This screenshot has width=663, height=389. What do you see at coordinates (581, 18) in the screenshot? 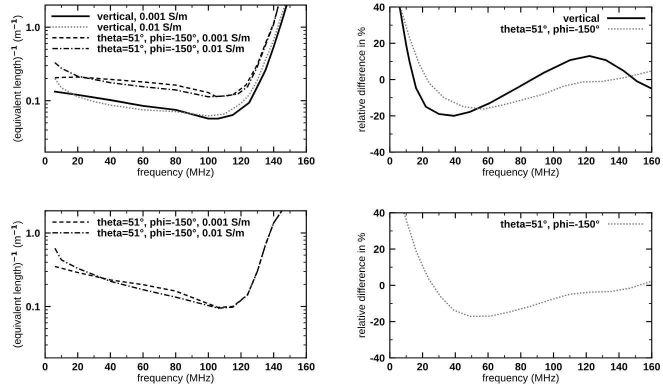
I see `legend-label: vertical` at bounding box center [581, 18].